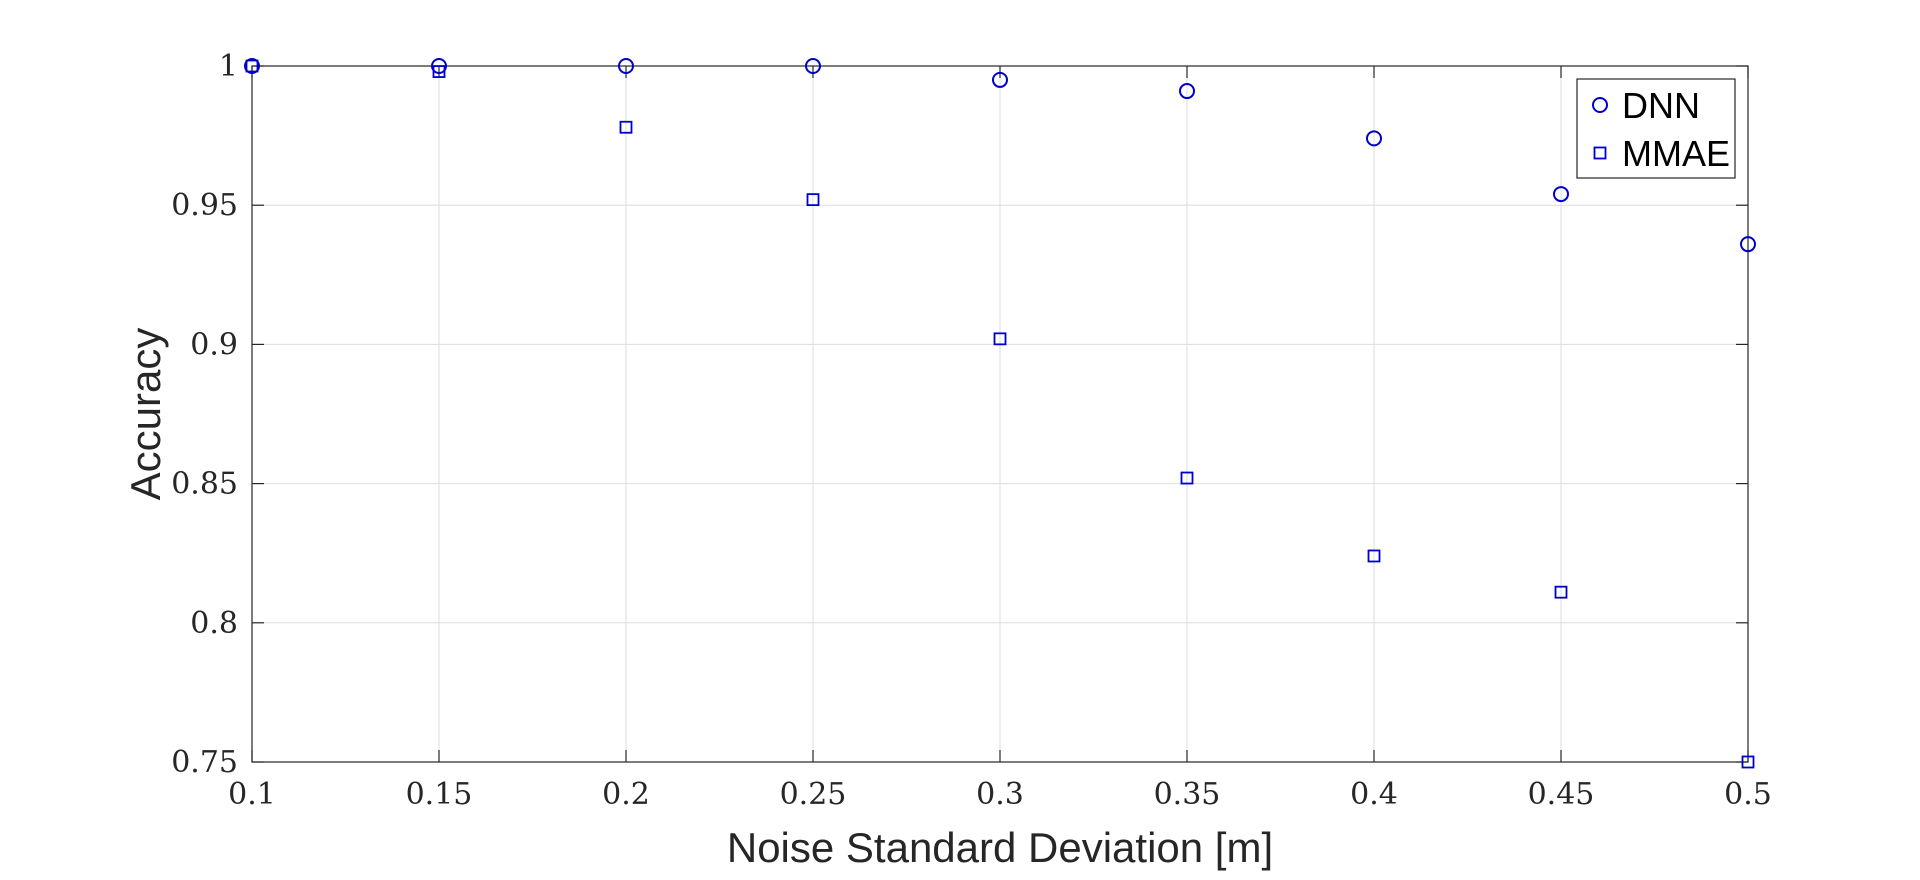  I want to click on x-axis-title: Noise Standard Deviation [m], so click(1000, 847).